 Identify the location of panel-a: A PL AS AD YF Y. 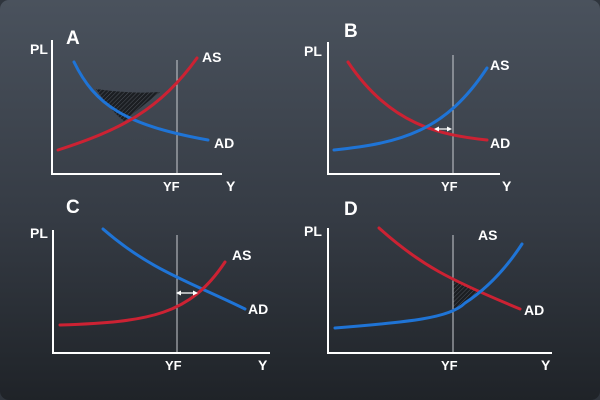
(133, 111).